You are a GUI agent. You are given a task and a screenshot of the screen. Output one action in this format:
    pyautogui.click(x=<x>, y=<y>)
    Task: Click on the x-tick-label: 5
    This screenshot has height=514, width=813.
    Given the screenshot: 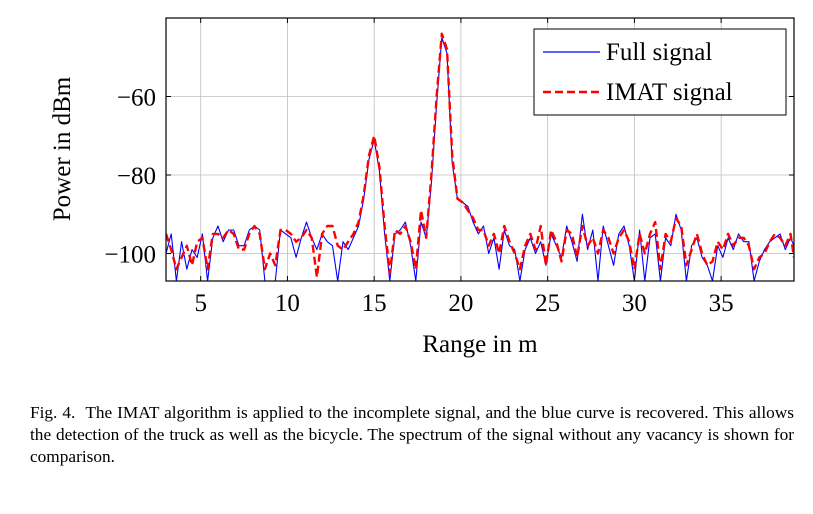 What is the action you would take?
    pyautogui.click(x=200, y=303)
    